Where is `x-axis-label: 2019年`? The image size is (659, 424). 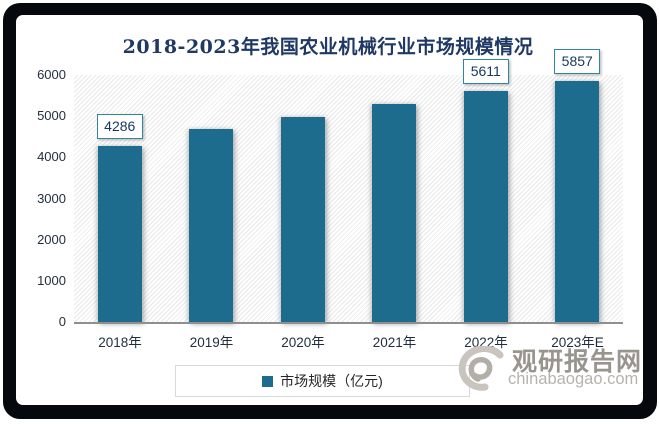 x-axis-label: 2019年 is located at coordinates (211, 342).